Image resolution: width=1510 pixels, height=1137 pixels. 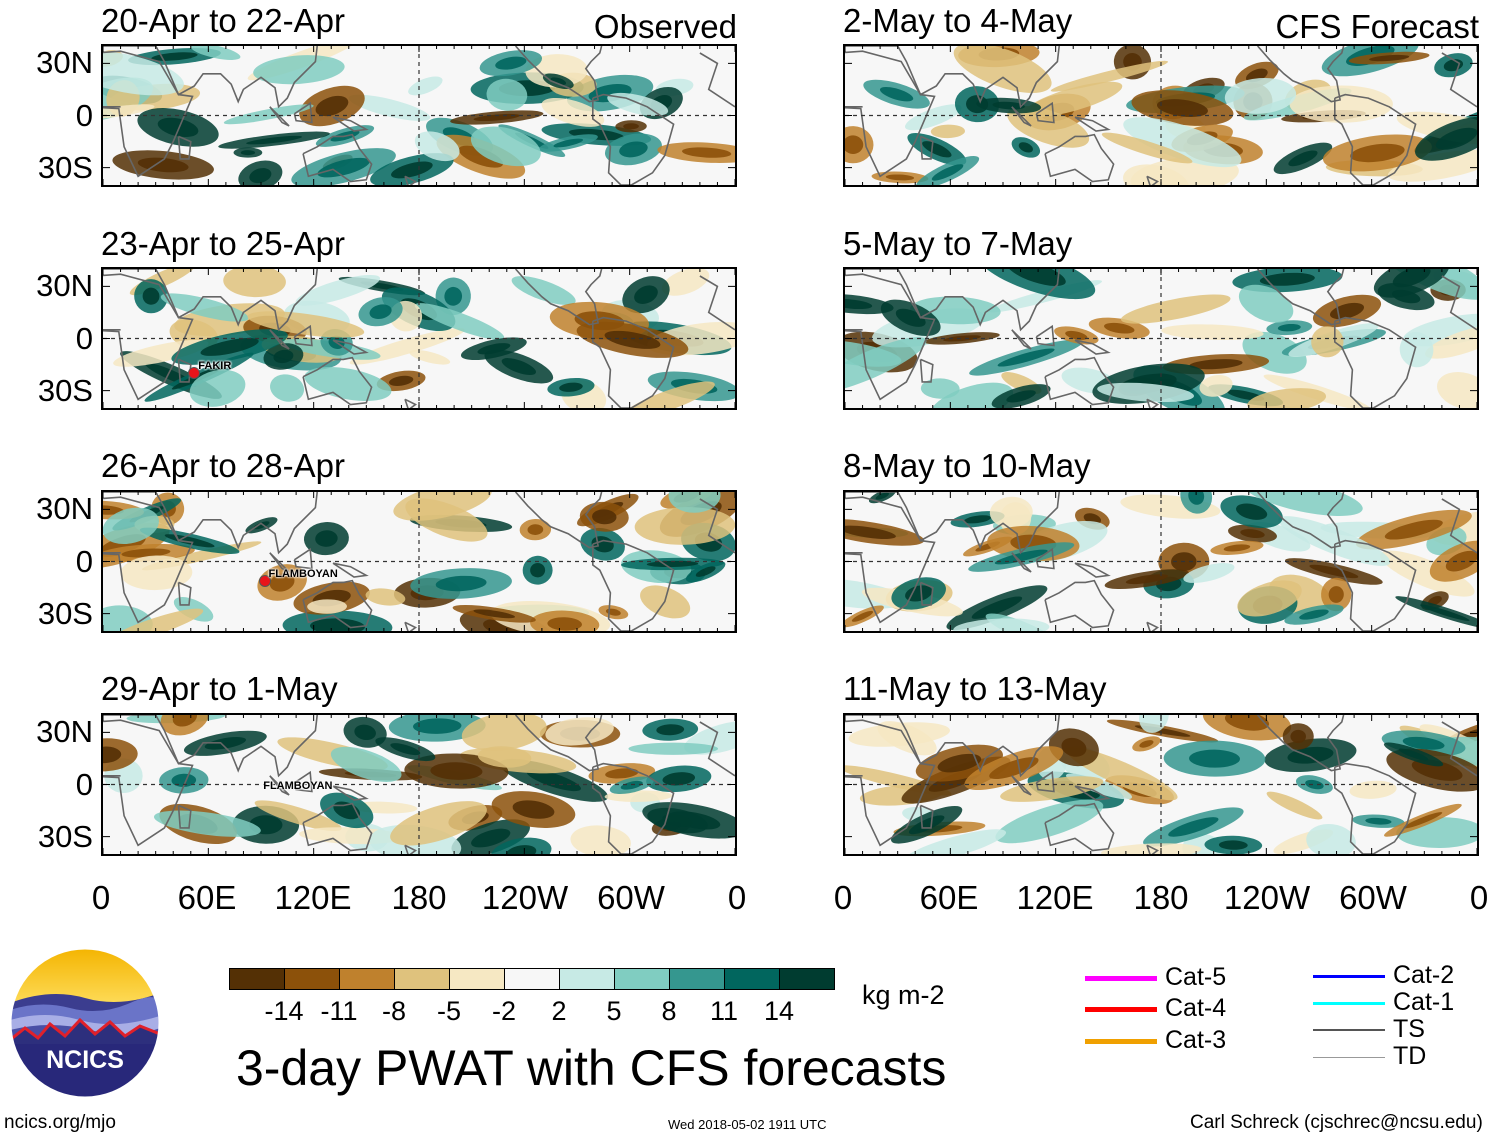 I want to click on lat-label: 30N, so click(x=64, y=286).